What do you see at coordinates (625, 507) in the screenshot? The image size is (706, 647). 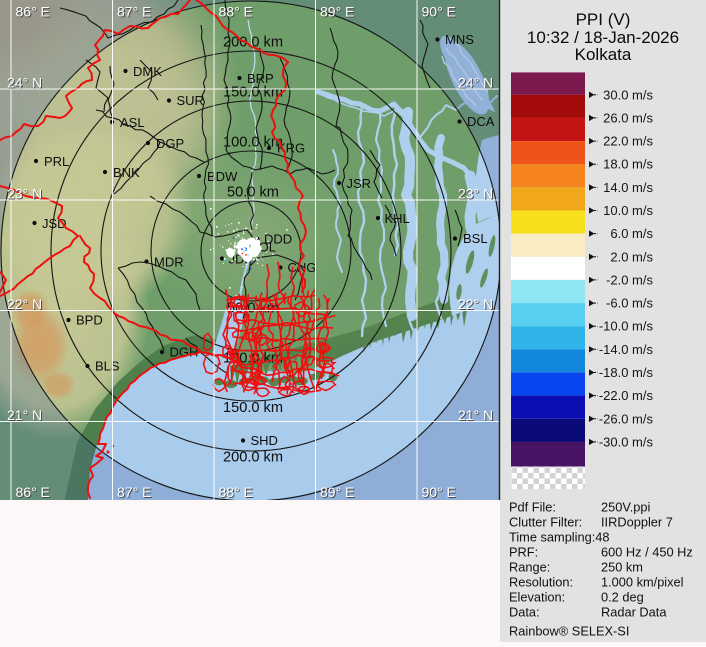 I see `svg-text: 250V.ppi` at bounding box center [625, 507].